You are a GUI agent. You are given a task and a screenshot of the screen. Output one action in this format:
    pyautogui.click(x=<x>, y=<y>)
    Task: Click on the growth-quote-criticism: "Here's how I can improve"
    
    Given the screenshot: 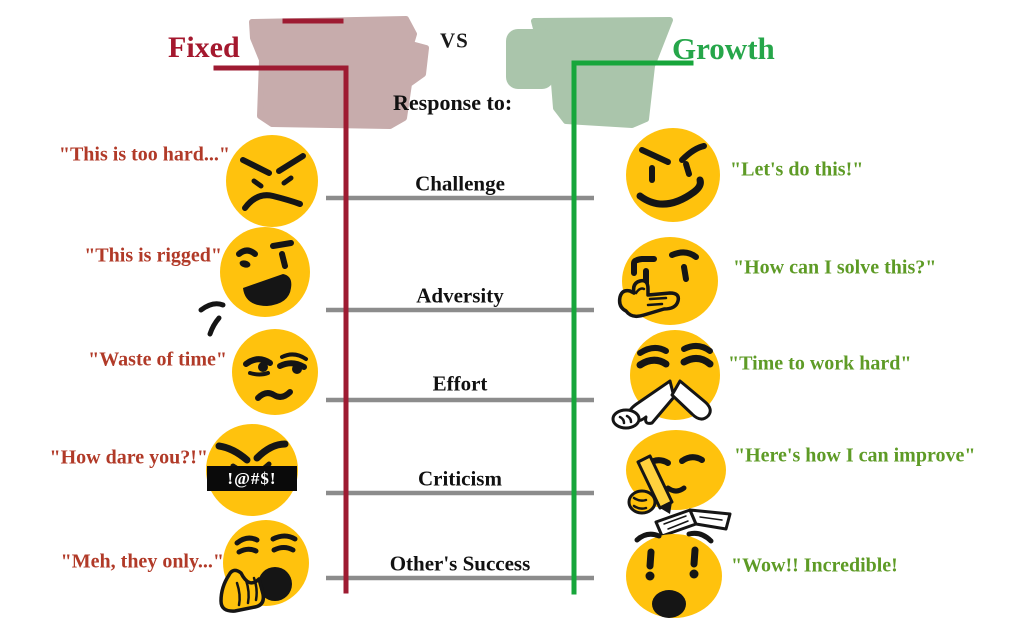 What is the action you would take?
    pyautogui.click(x=855, y=455)
    